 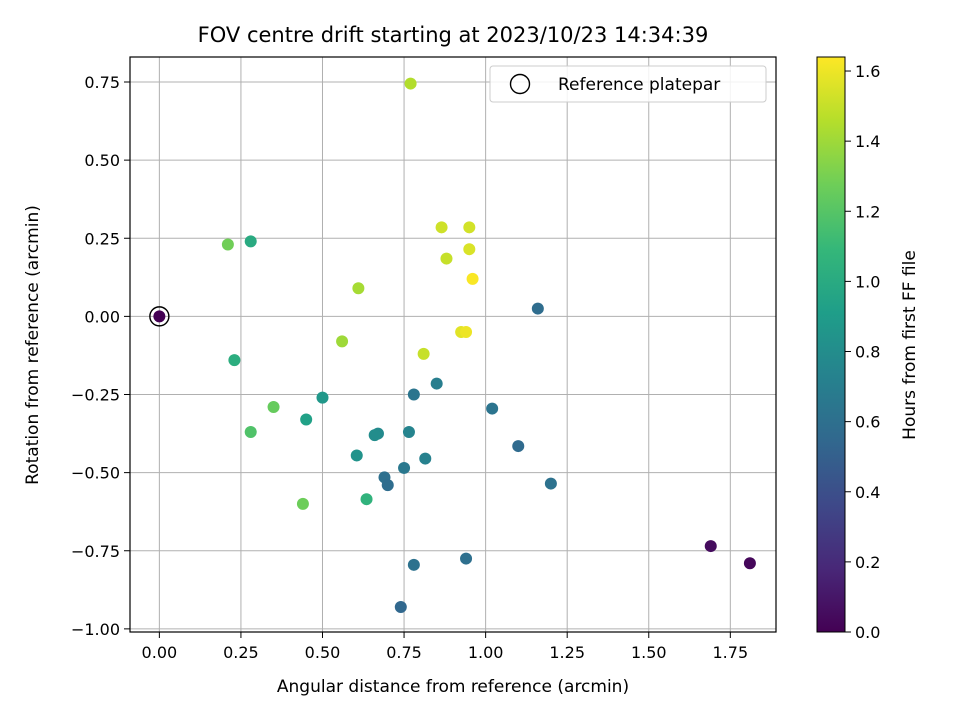 I want to click on reference-point-marker, so click(x=159, y=316).